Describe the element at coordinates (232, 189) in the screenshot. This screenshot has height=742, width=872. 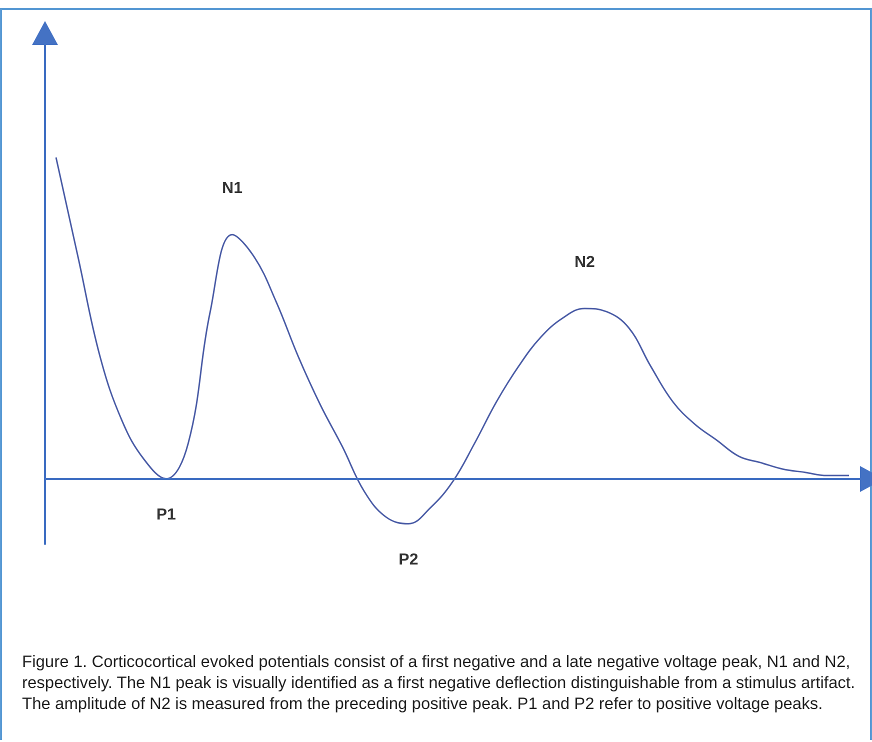
I see `annotation: N1` at that location.